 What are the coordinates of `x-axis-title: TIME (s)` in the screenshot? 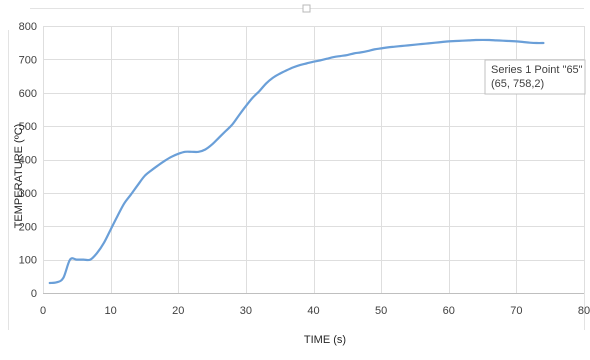 It's located at (325, 340).